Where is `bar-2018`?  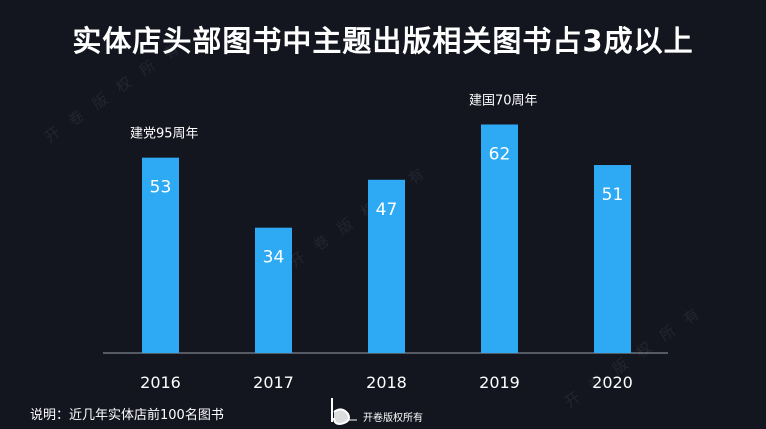
bar-2018 is located at coordinates (386, 266).